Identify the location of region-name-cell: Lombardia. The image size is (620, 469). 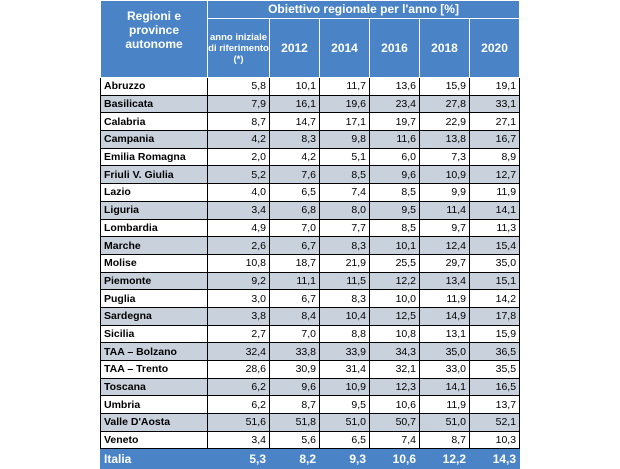
(154, 228).